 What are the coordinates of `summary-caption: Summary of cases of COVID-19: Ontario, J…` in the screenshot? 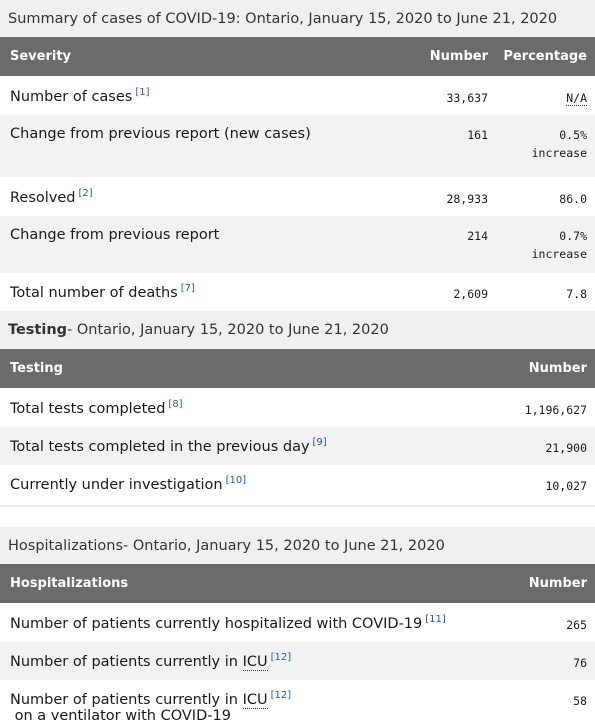 It's located at (297, 18).